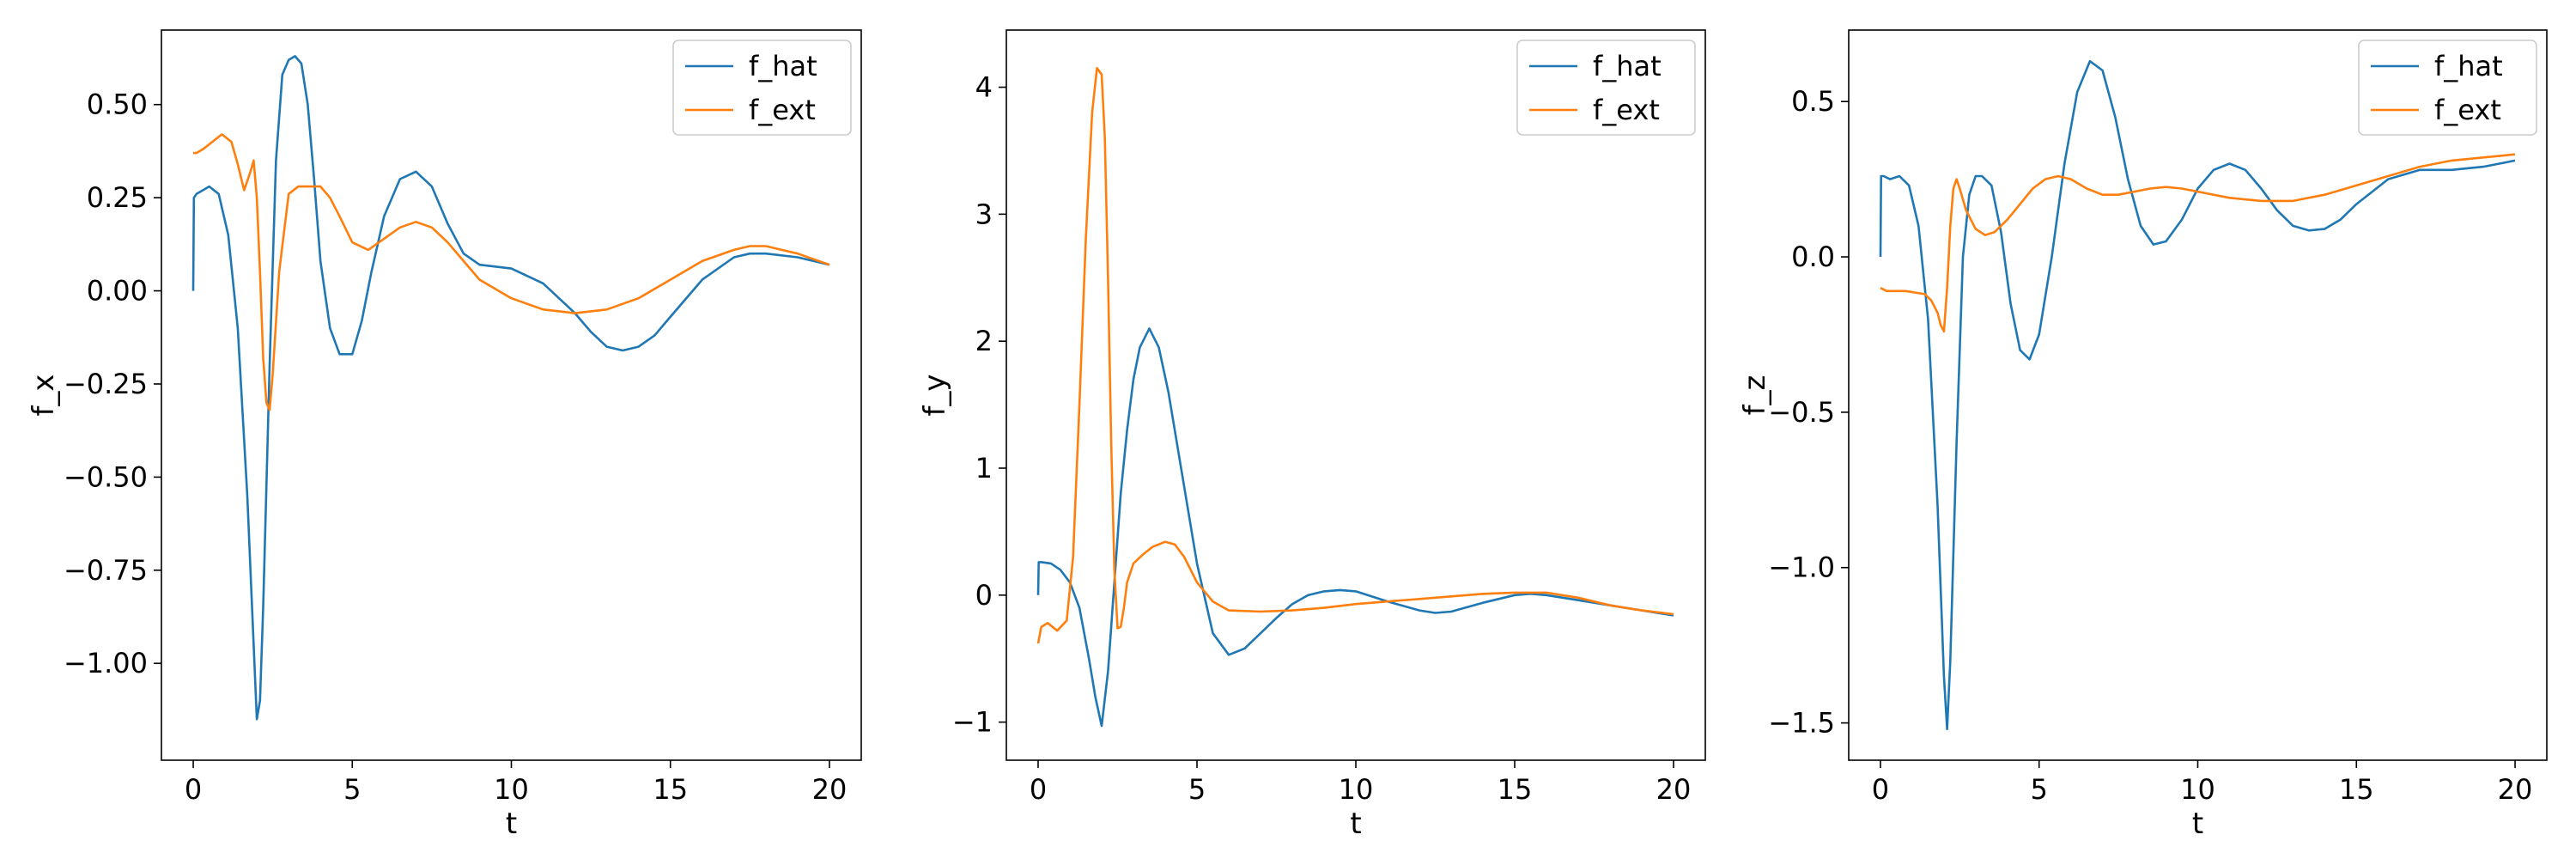  What do you see at coordinates (984, 87) in the screenshot?
I see `y-tick-label: 4` at bounding box center [984, 87].